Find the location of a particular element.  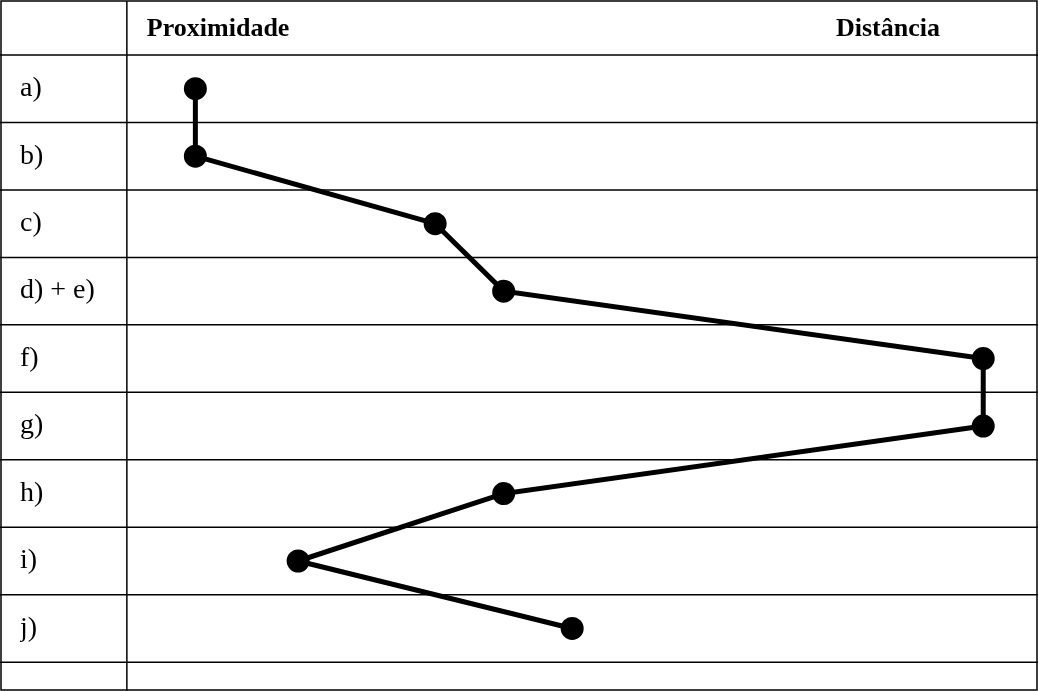

annotation: Proximidade is located at coordinates (218, 28).